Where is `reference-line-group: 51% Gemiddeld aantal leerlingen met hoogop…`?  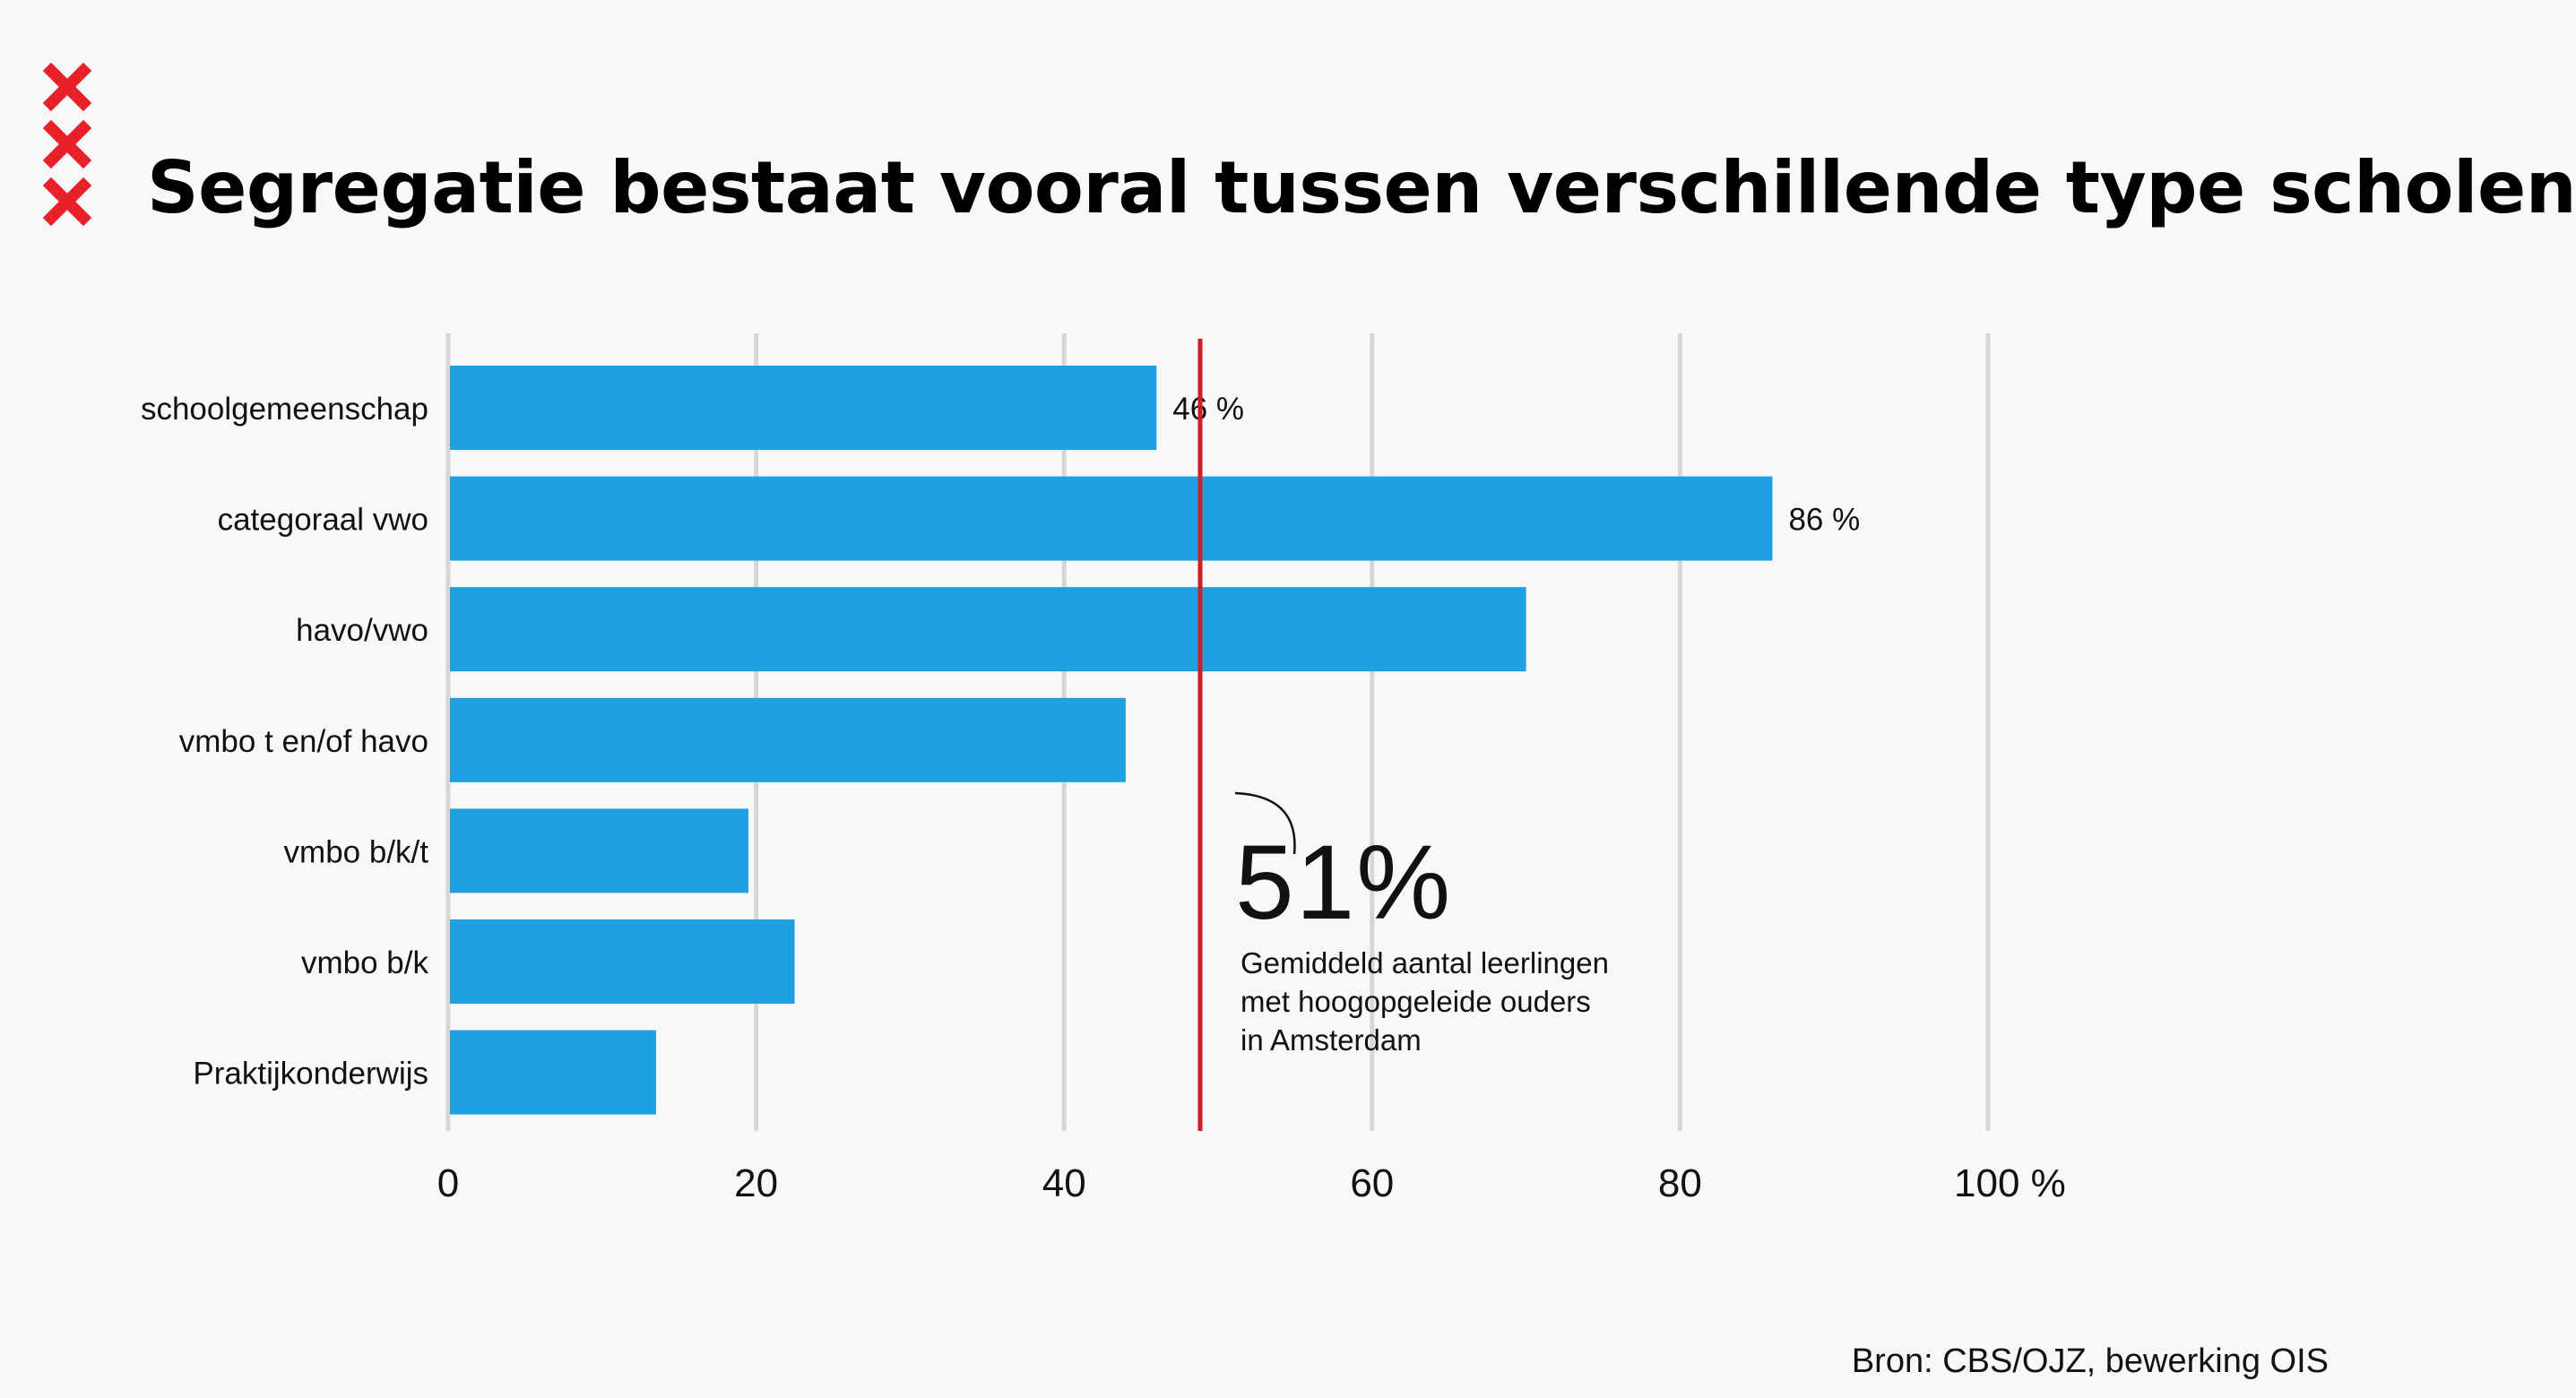 reference-line-group: 51% Gemiddeld aantal leerlingen met hoogop… is located at coordinates (1403, 735).